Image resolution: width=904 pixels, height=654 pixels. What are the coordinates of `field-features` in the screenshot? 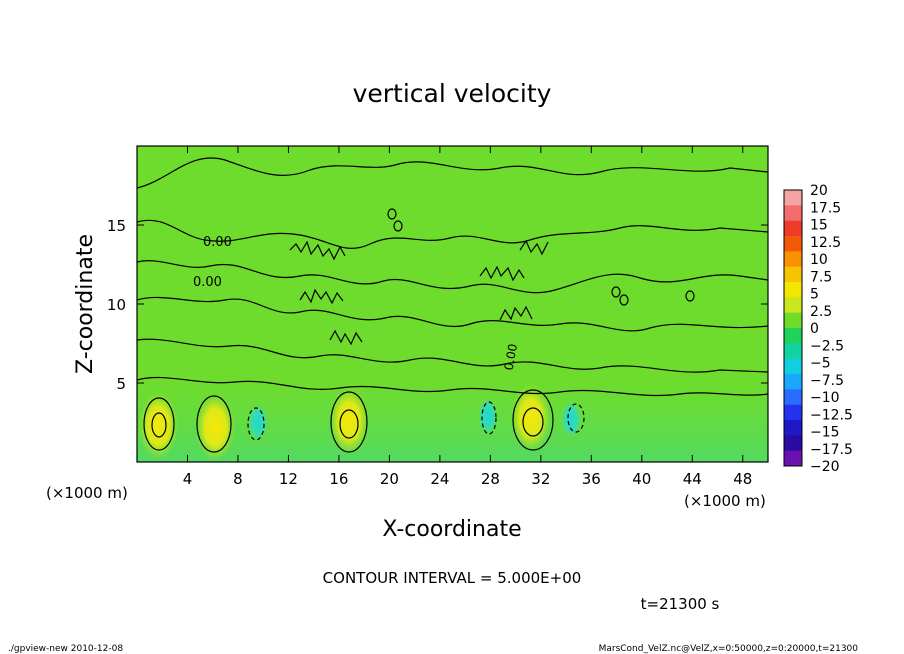 It's located at (360, 422).